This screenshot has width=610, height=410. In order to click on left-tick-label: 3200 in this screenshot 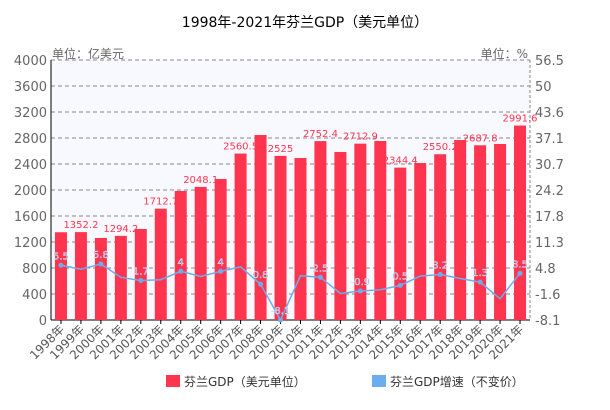, I will do `click(30, 113)`.